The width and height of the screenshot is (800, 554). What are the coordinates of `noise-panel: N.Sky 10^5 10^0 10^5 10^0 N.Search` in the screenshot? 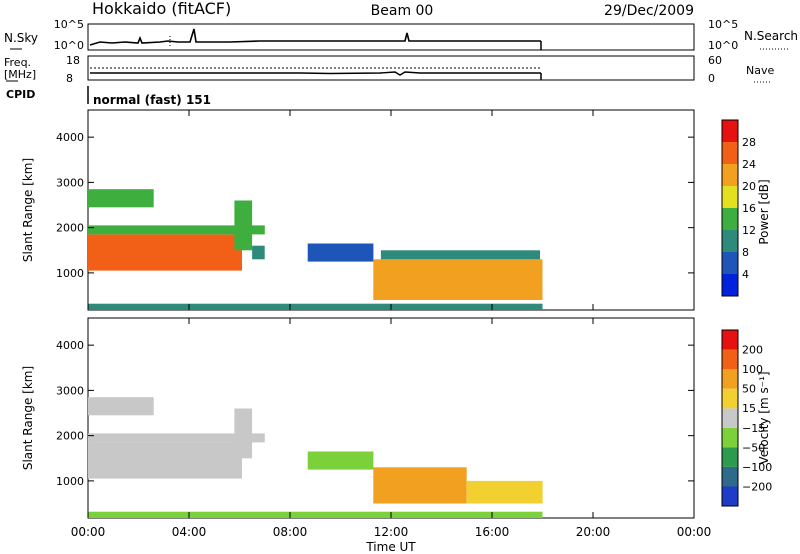 It's located at (401, 35).